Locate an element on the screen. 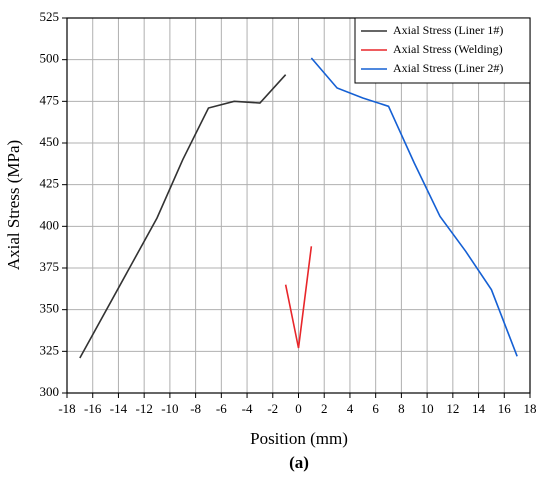  y-tick-label: 400 is located at coordinates (50, 224).